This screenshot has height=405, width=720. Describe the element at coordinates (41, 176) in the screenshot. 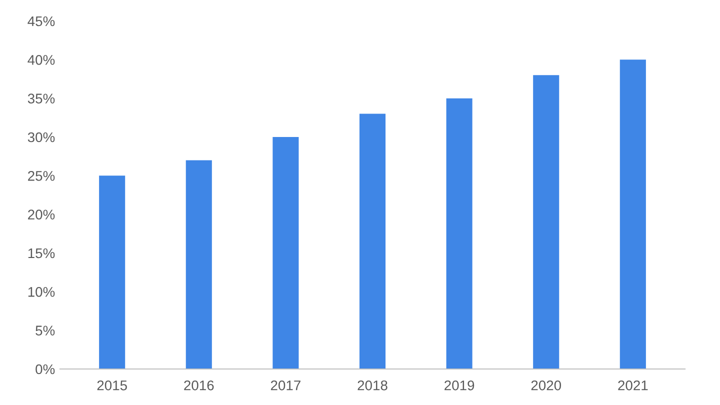

I see `y-tick-label: 25%` at that location.